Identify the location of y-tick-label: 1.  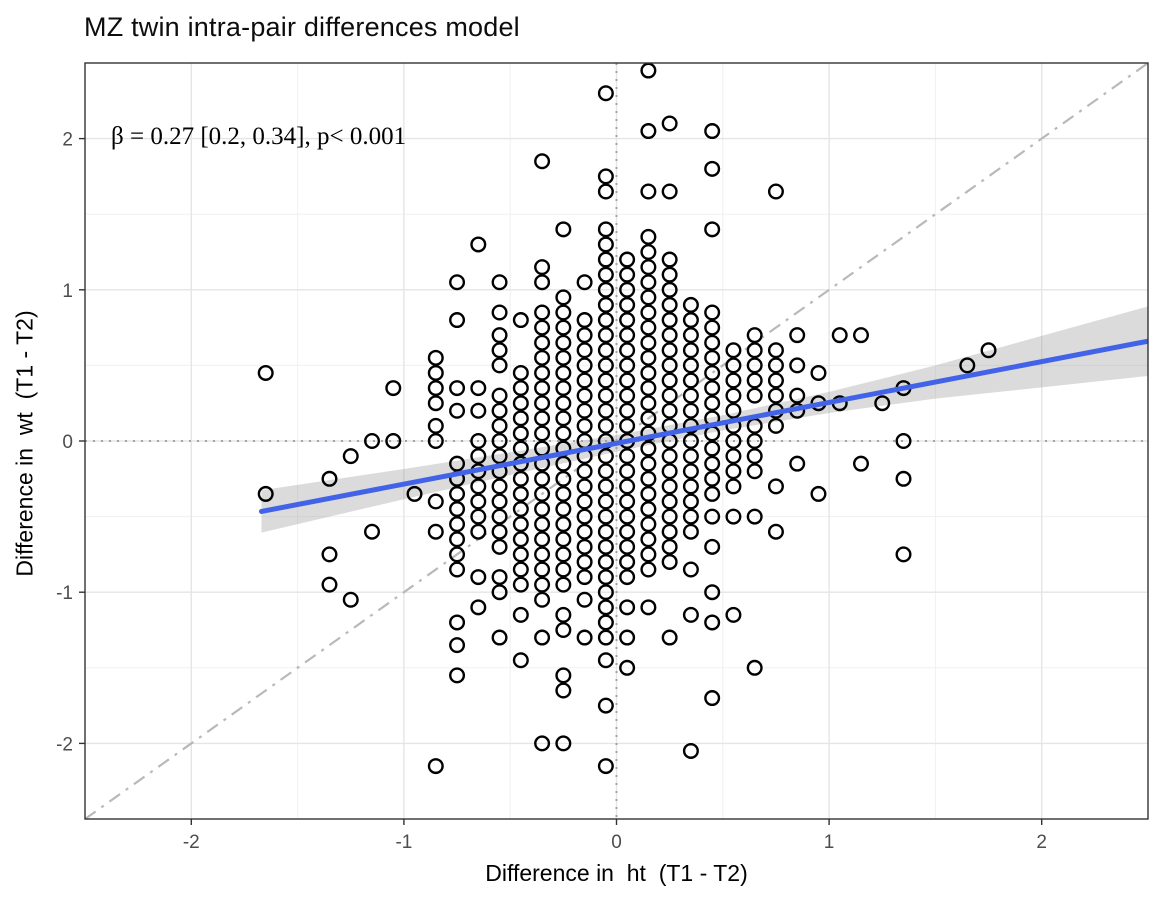
(67, 291).